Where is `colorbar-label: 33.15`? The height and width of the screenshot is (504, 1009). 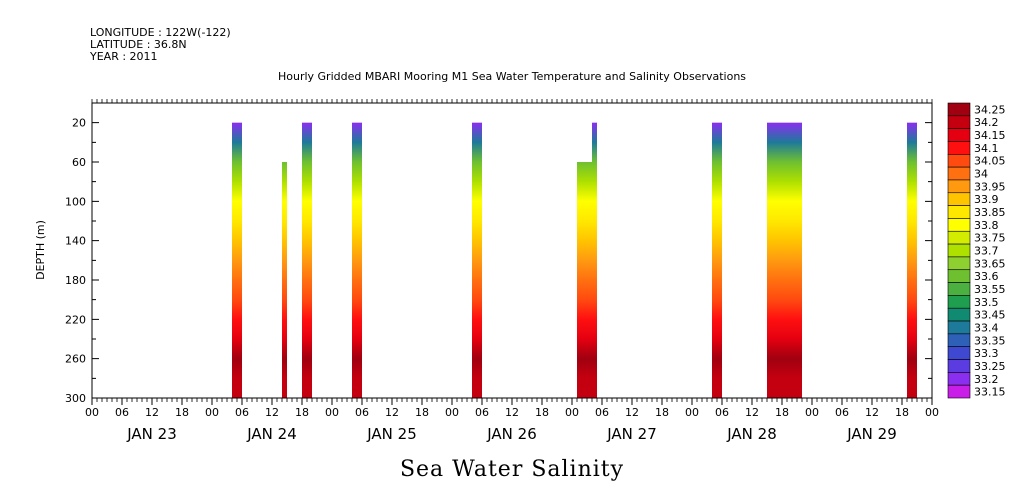
colorbar-label: 33.15 is located at coordinates (990, 392).